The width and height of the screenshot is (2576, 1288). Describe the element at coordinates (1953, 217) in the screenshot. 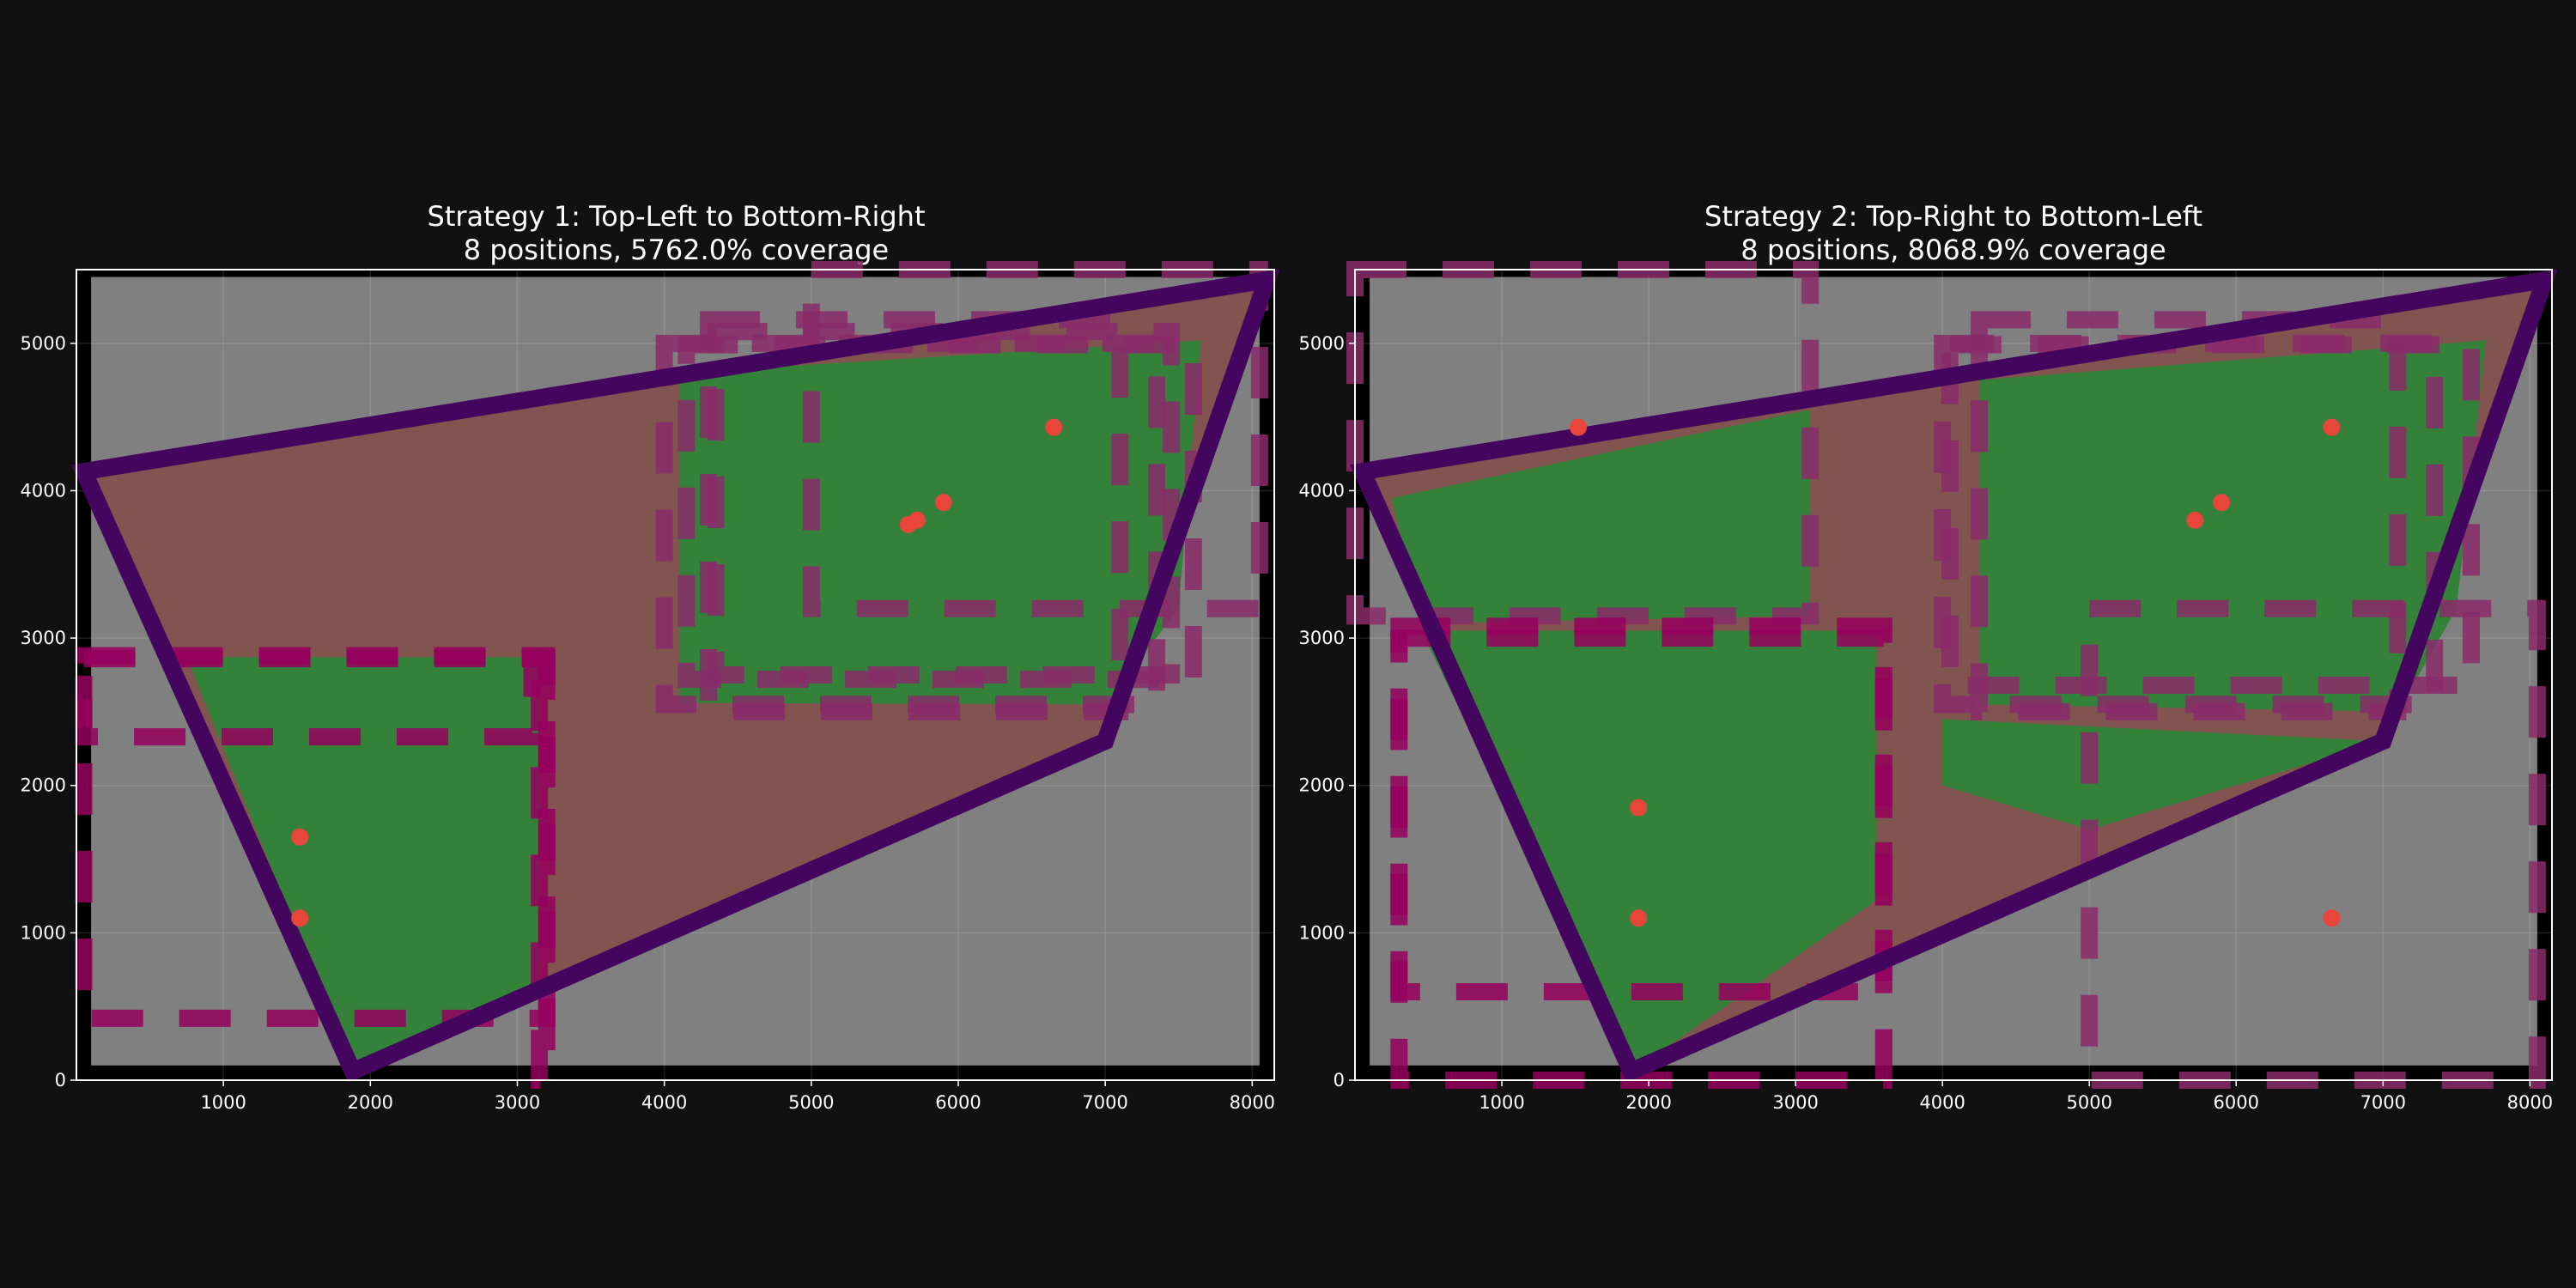

I see `chart-title: Strategy 2: Top-Right to Bottom-Left` at that location.